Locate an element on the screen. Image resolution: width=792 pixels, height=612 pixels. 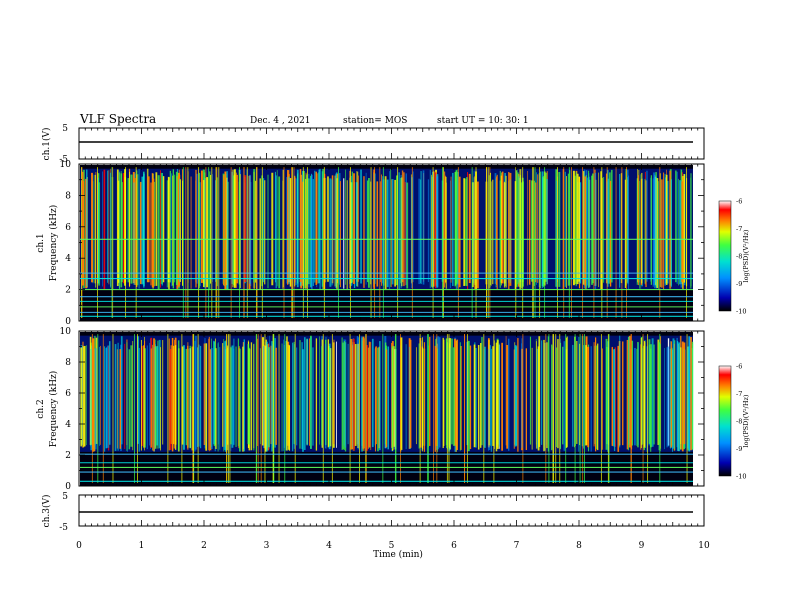
time-axis-tick-labels: 0 1 2 3 4 5 6 7 8 9 10 is located at coordinates (393, 546).